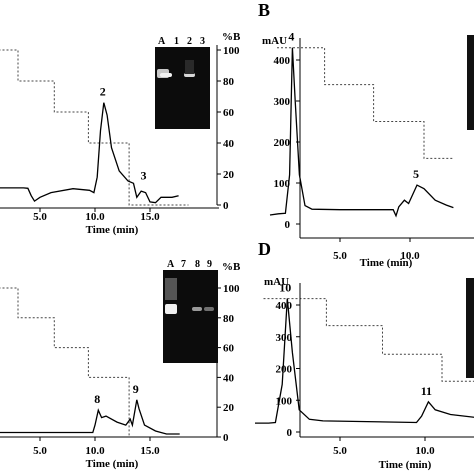 Image resolution: width=474 pixels, height=474 pixels. What do you see at coordinates (290, 433) in the screenshot?
I see `panel-d-y-tick-label-4: 0` at bounding box center [290, 433].